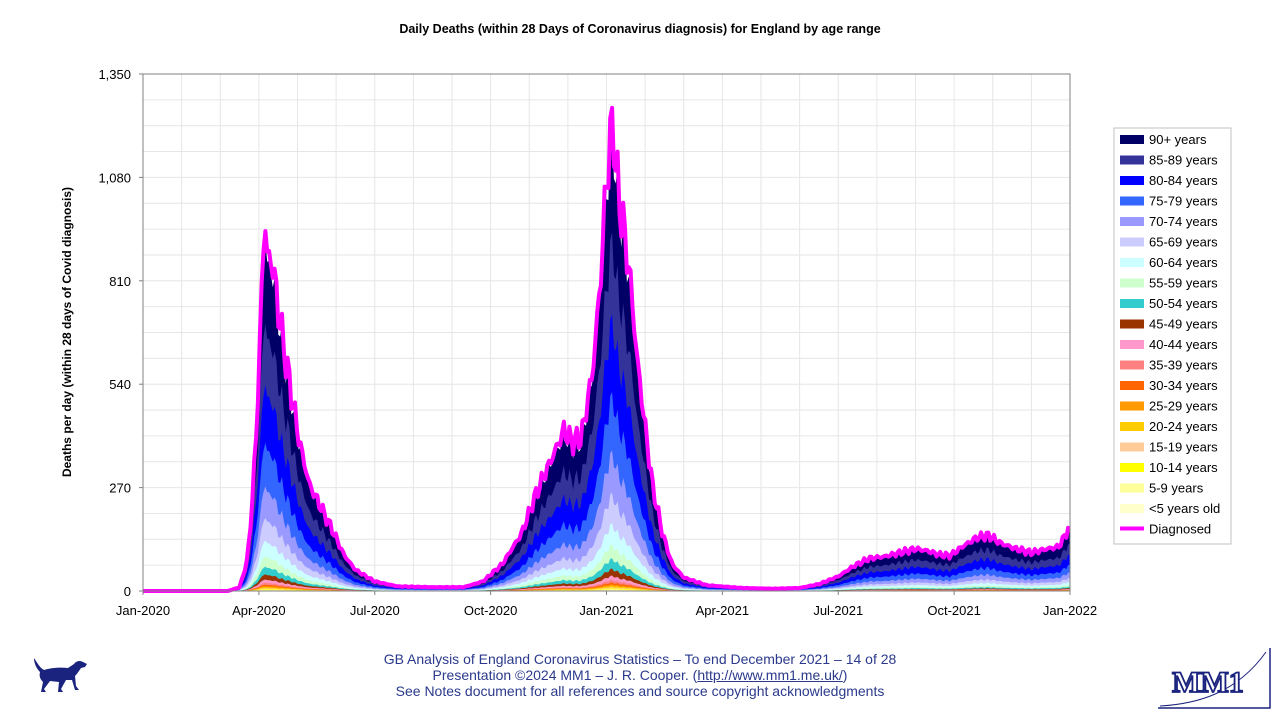 Image resolution: width=1280 pixels, height=719 pixels. Describe the element at coordinates (606, 590) in the screenshot. I see `area-5-9-years` at that location.